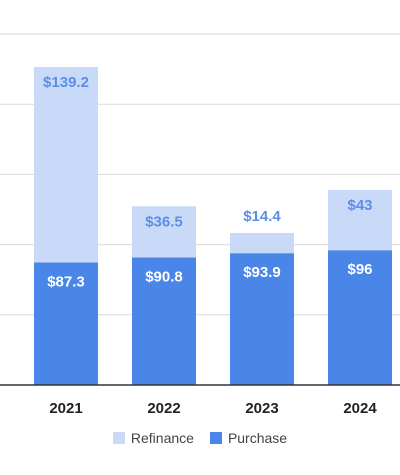 Image resolution: width=400 pixels, height=475 pixels. What do you see at coordinates (257, 438) in the screenshot?
I see `legend-label-purchase: Purchase` at bounding box center [257, 438].